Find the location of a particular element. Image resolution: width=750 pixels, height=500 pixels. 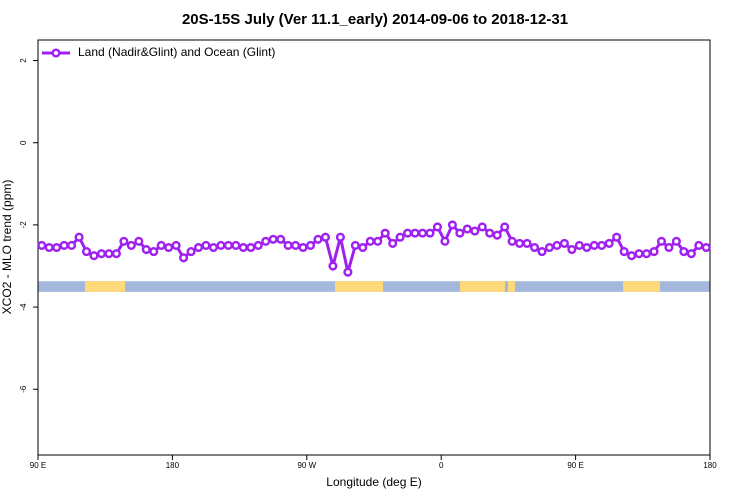

x-axis-label: Longitude (deg E) is located at coordinates (373, 482).